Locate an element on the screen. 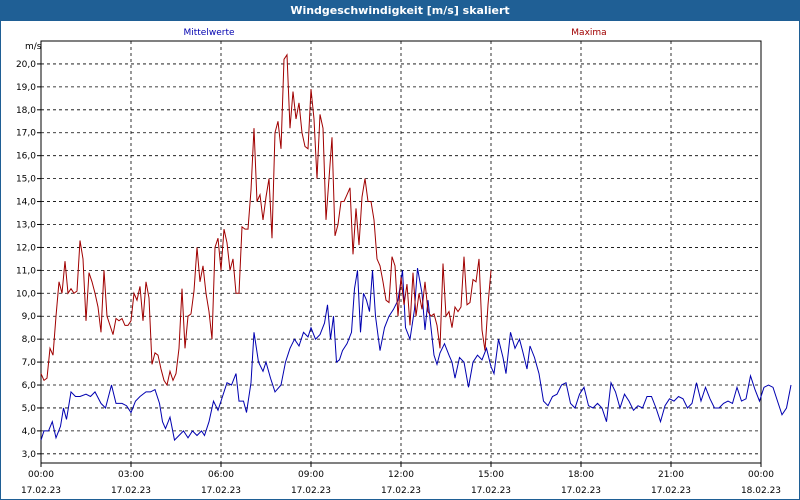 The width and height of the screenshot is (800, 500). y-tick-label: 5,0 is located at coordinates (29, 409).